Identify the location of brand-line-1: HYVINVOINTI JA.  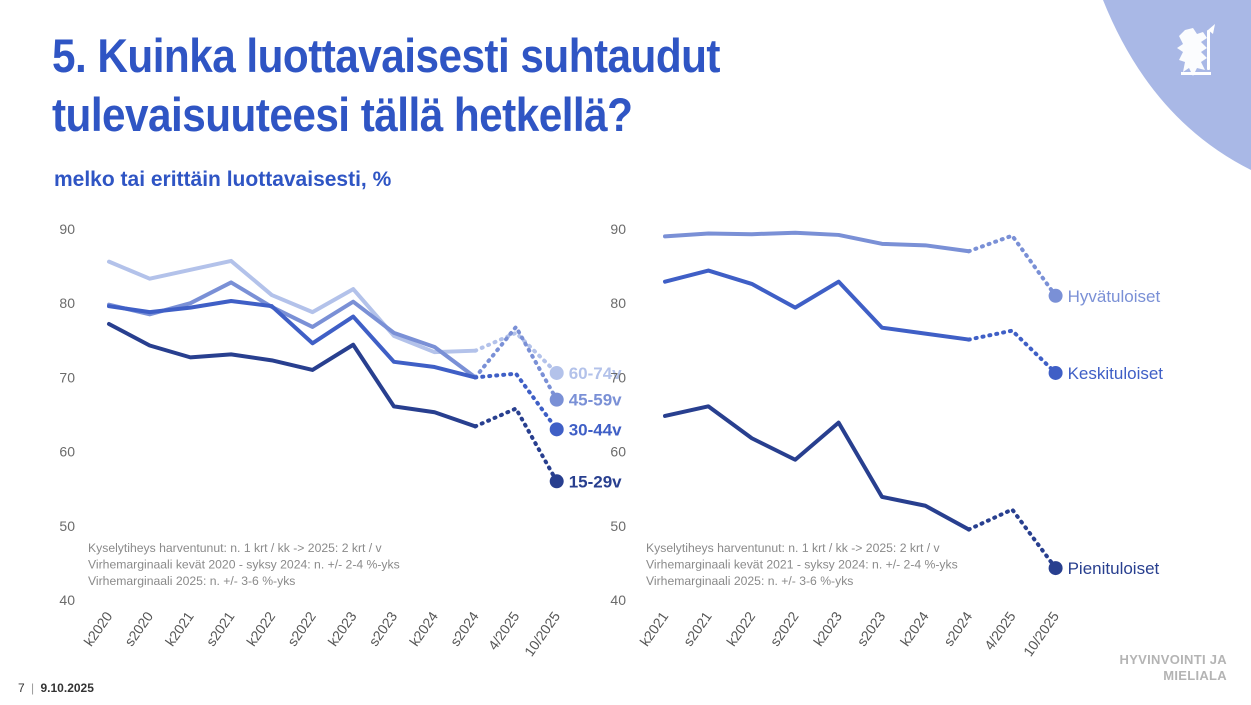
(1173, 659).